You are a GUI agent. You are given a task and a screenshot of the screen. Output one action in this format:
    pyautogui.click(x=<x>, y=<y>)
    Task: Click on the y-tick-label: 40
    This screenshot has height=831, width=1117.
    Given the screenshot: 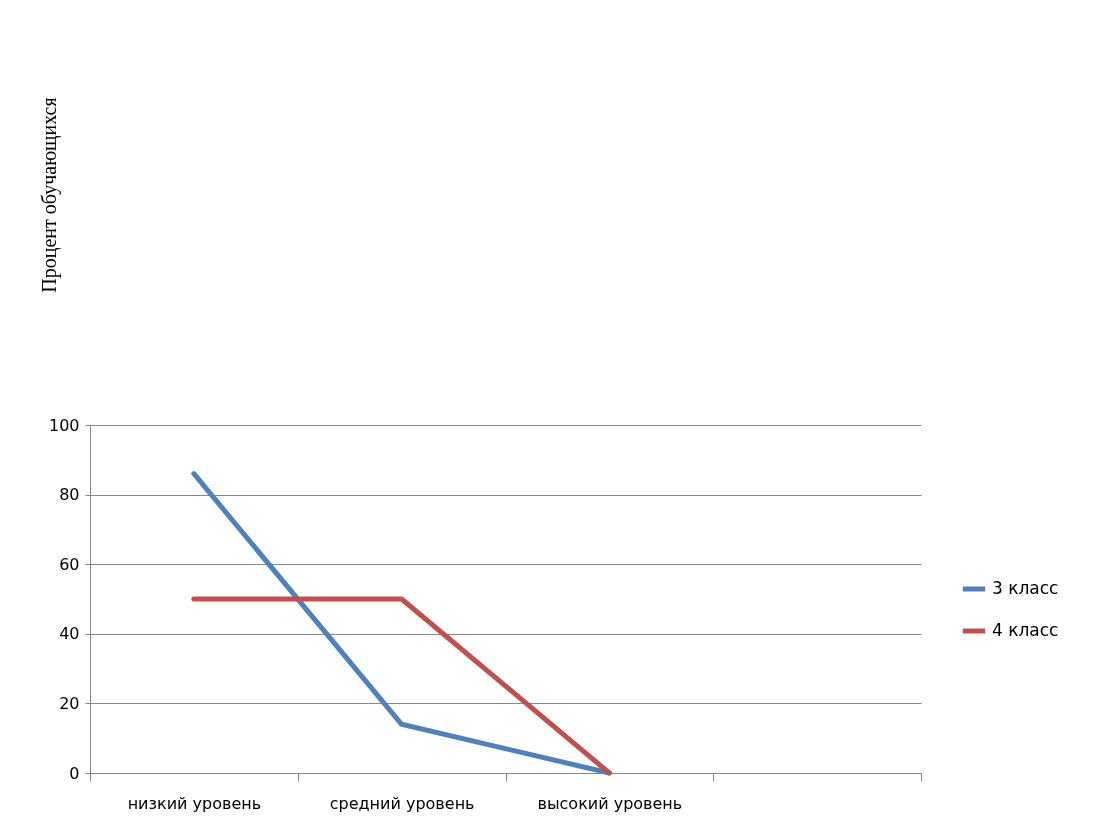 What is the action you would take?
    pyautogui.click(x=69, y=634)
    